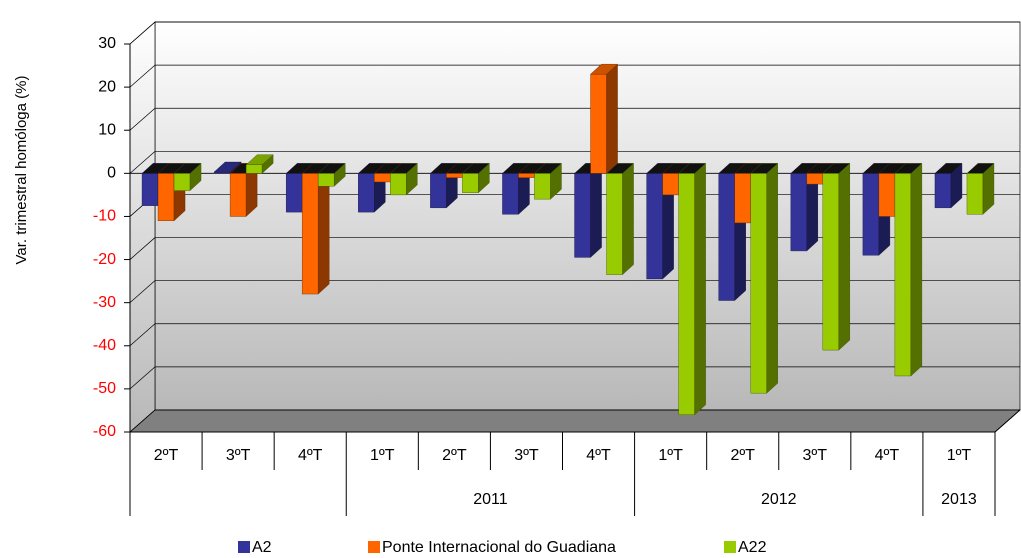 The image size is (1021, 558). What do you see at coordinates (262, 547) in the screenshot?
I see `legend-label: A2` at bounding box center [262, 547].